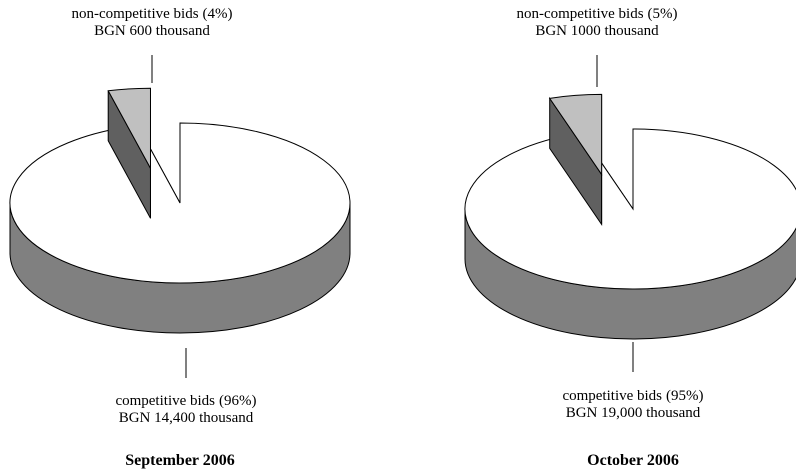  Describe the element at coordinates (633, 413) in the screenshot. I see `amount-label: BGN 19,000 thousand` at that location.